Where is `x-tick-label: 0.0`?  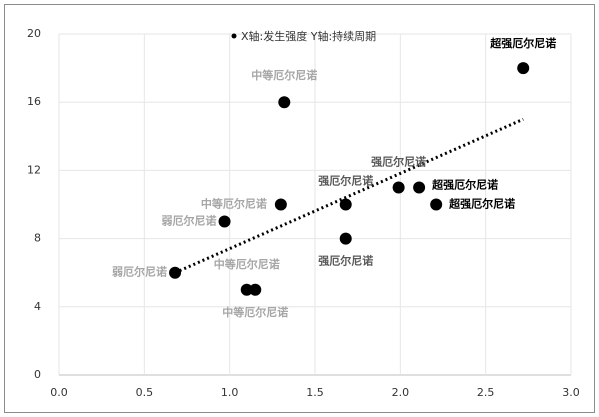 x-tick-label: 0.0 is located at coordinates (59, 392).